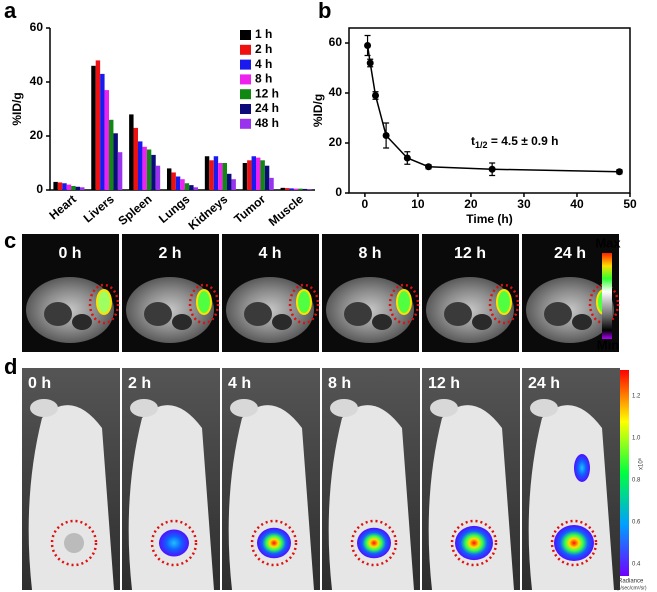  What do you see at coordinates (523, 141) in the screenshot?
I see `annotation-part: = 4.5 ± 0.9 h` at bounding box center [523, 141].